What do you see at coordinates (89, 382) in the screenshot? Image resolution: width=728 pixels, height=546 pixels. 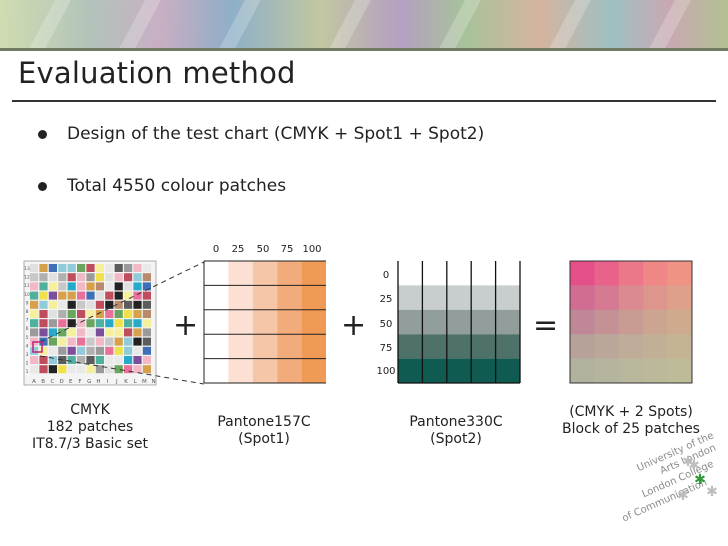 I see `column-letter: G` at bounding box center [89, 382].